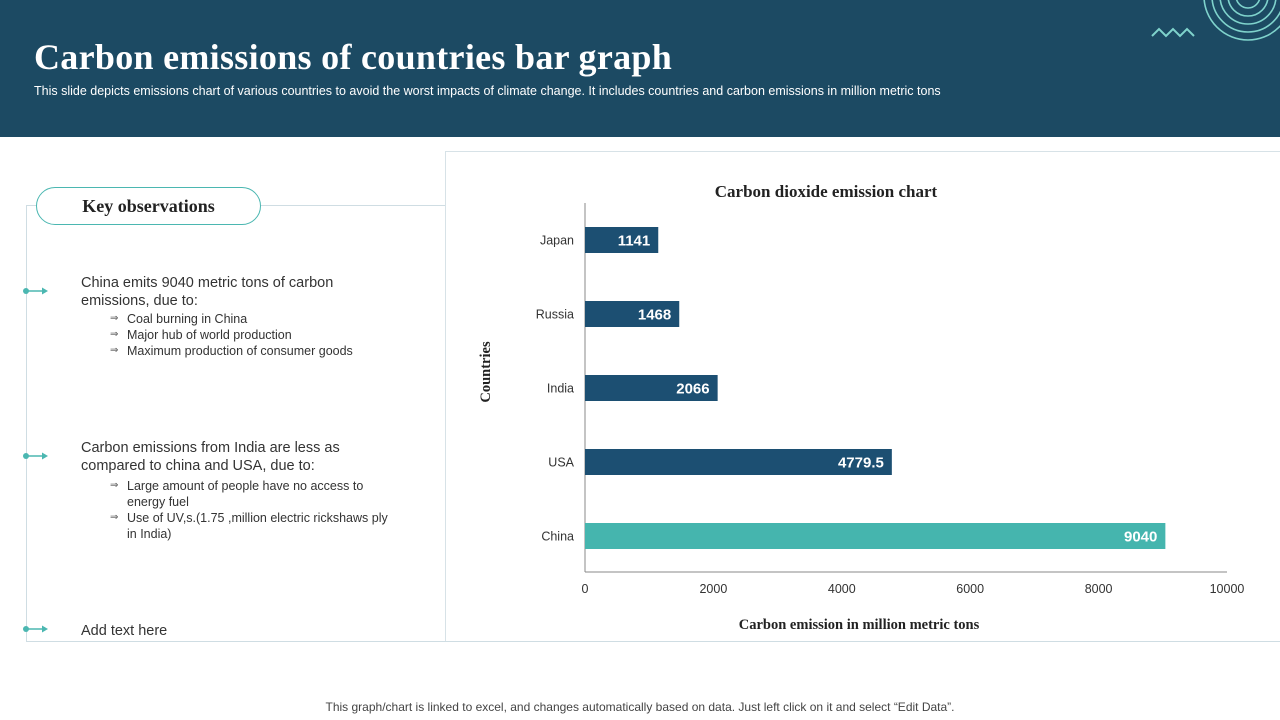 The width and height of the screenshot is (1280, 720). Describe the element at coordinates (713, 589) in the screenshot. I see `x-tick-label: 2000` at that location.